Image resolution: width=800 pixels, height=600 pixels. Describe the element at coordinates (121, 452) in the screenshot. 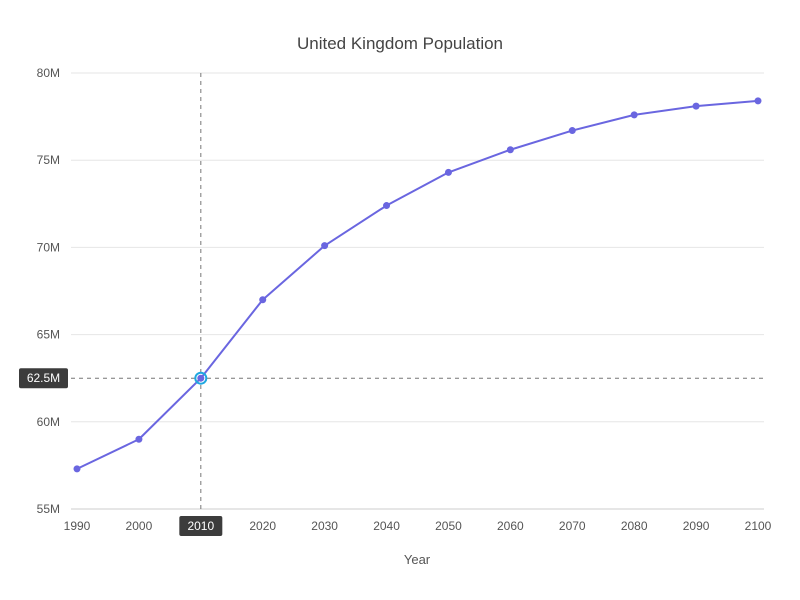

I see `highlight-badges: 62.5M 2010` at that location.